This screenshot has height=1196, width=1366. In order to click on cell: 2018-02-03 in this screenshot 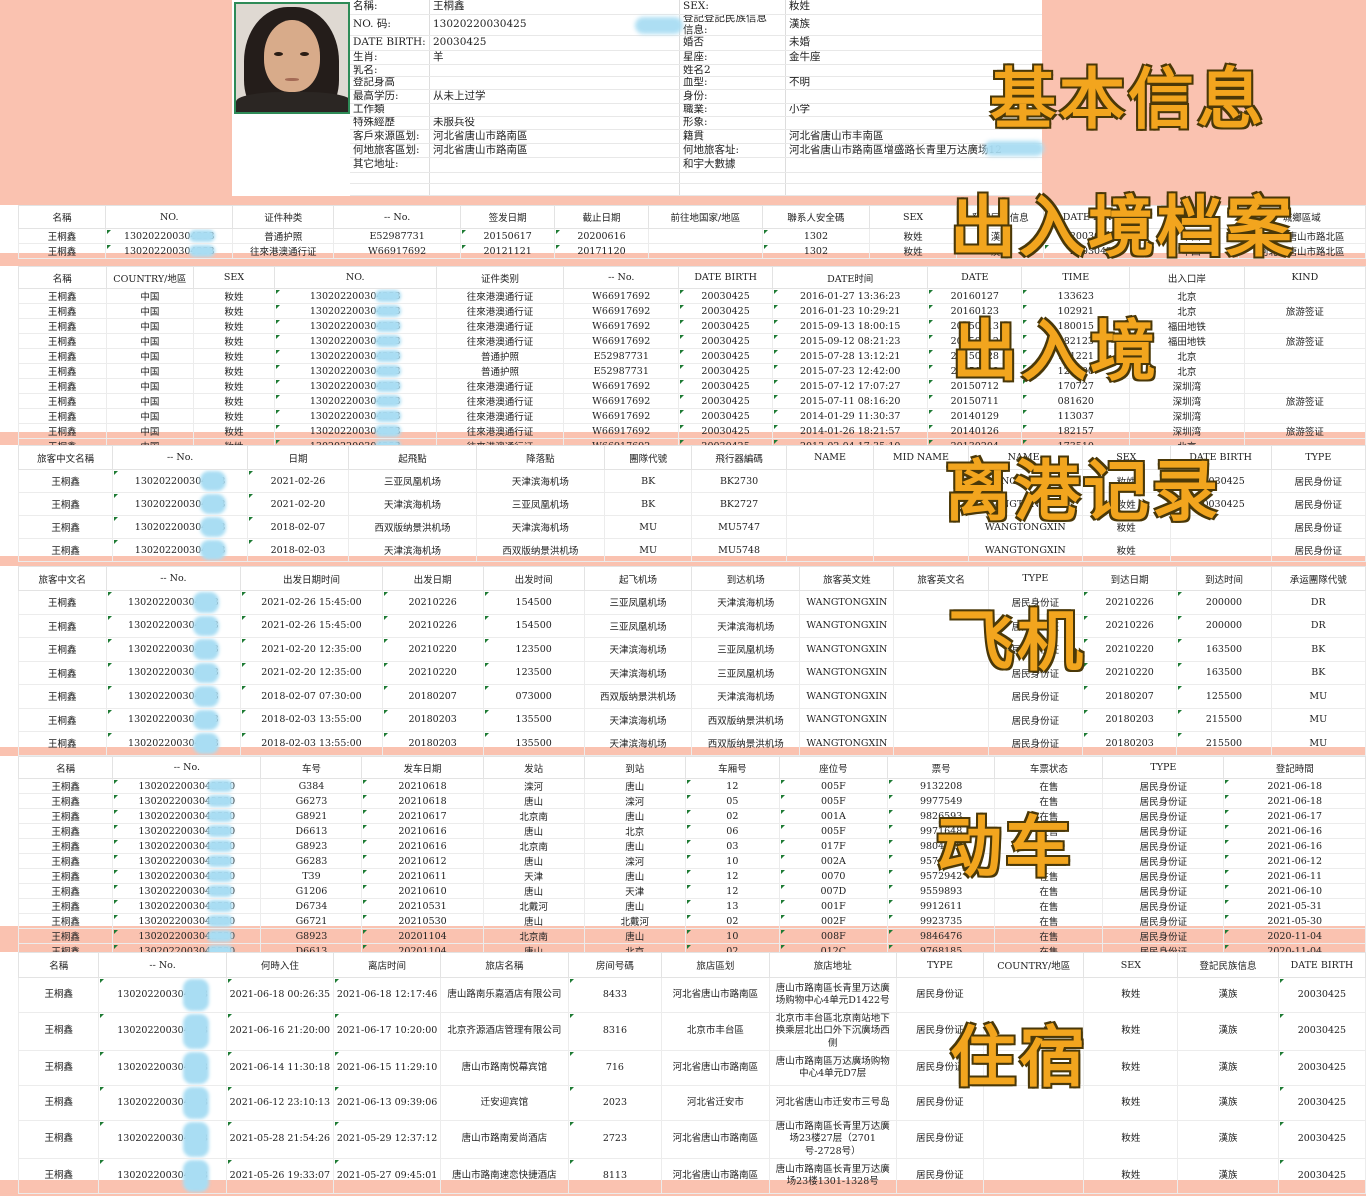, I will do `click(297, 550)`.